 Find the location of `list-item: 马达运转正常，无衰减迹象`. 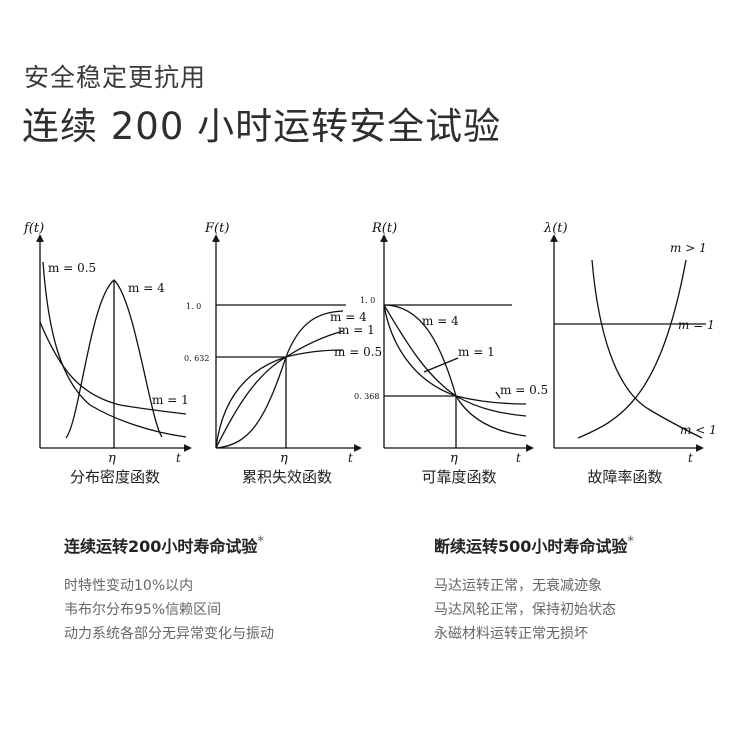

list-item: 马达运转正常，无衰减迹象 is located at coordinates (518, 586).